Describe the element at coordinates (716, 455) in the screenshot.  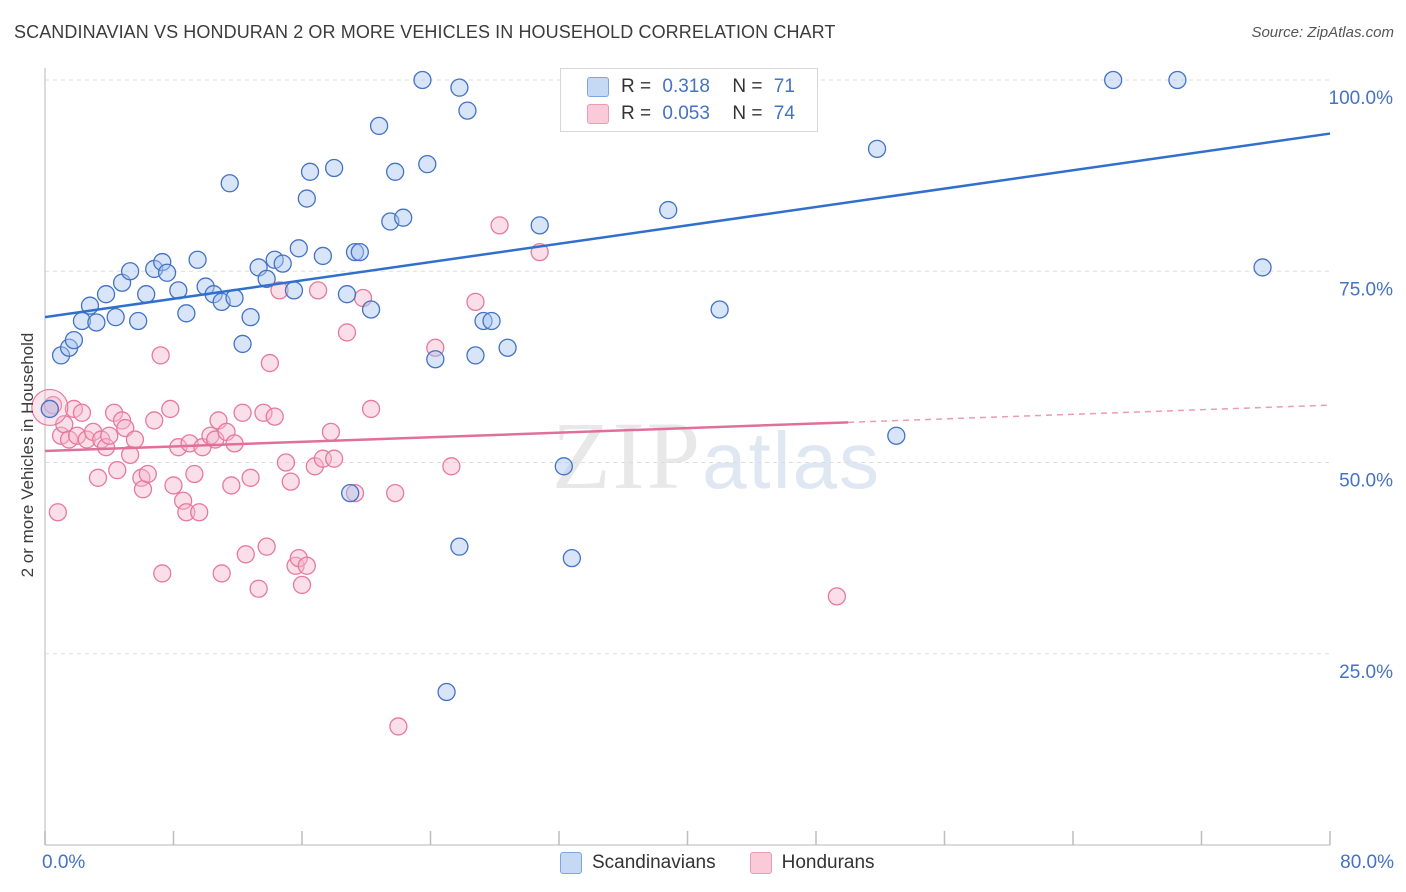
I see `watermark: ZIPatlas` at that location.